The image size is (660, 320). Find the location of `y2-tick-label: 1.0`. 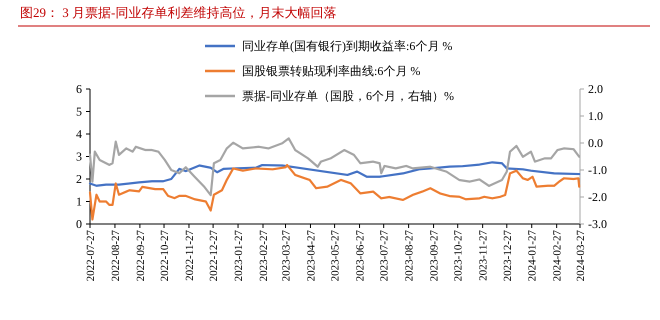

y2-tick-label: 1.0 is located at coordinates (595, 116).